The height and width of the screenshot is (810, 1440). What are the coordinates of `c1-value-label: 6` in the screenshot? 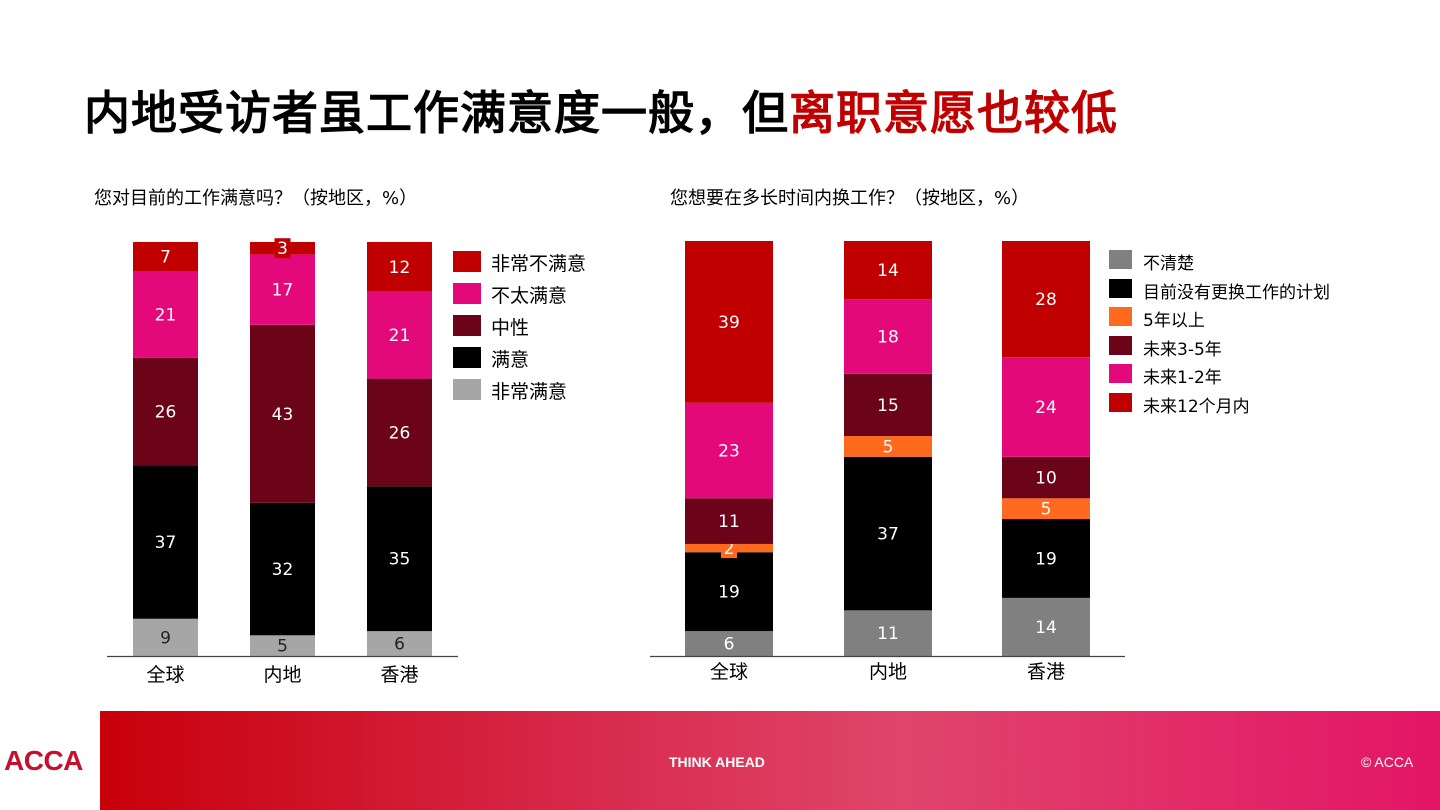 It's located at (399, 645).